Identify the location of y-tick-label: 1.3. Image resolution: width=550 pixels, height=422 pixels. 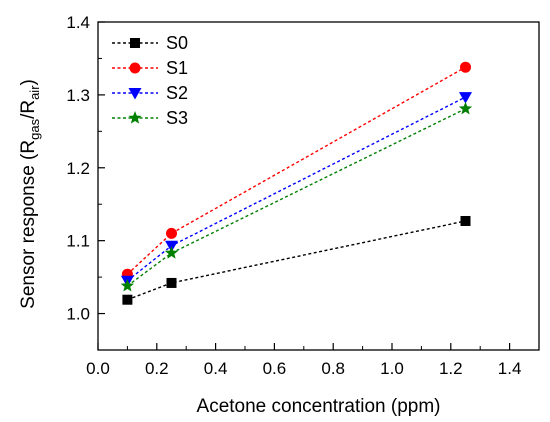
(78, 95).